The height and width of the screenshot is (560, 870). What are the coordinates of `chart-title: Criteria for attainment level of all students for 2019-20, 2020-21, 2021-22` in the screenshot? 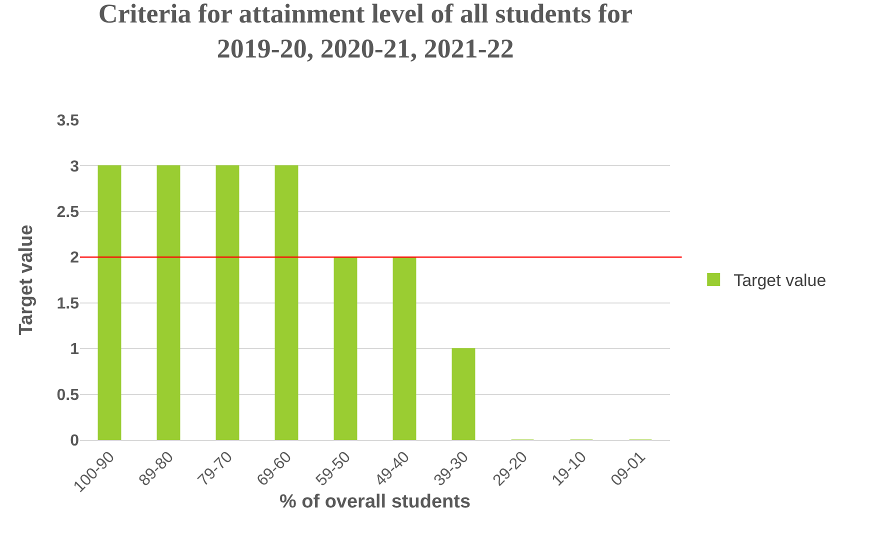 It's located at (365, 32).